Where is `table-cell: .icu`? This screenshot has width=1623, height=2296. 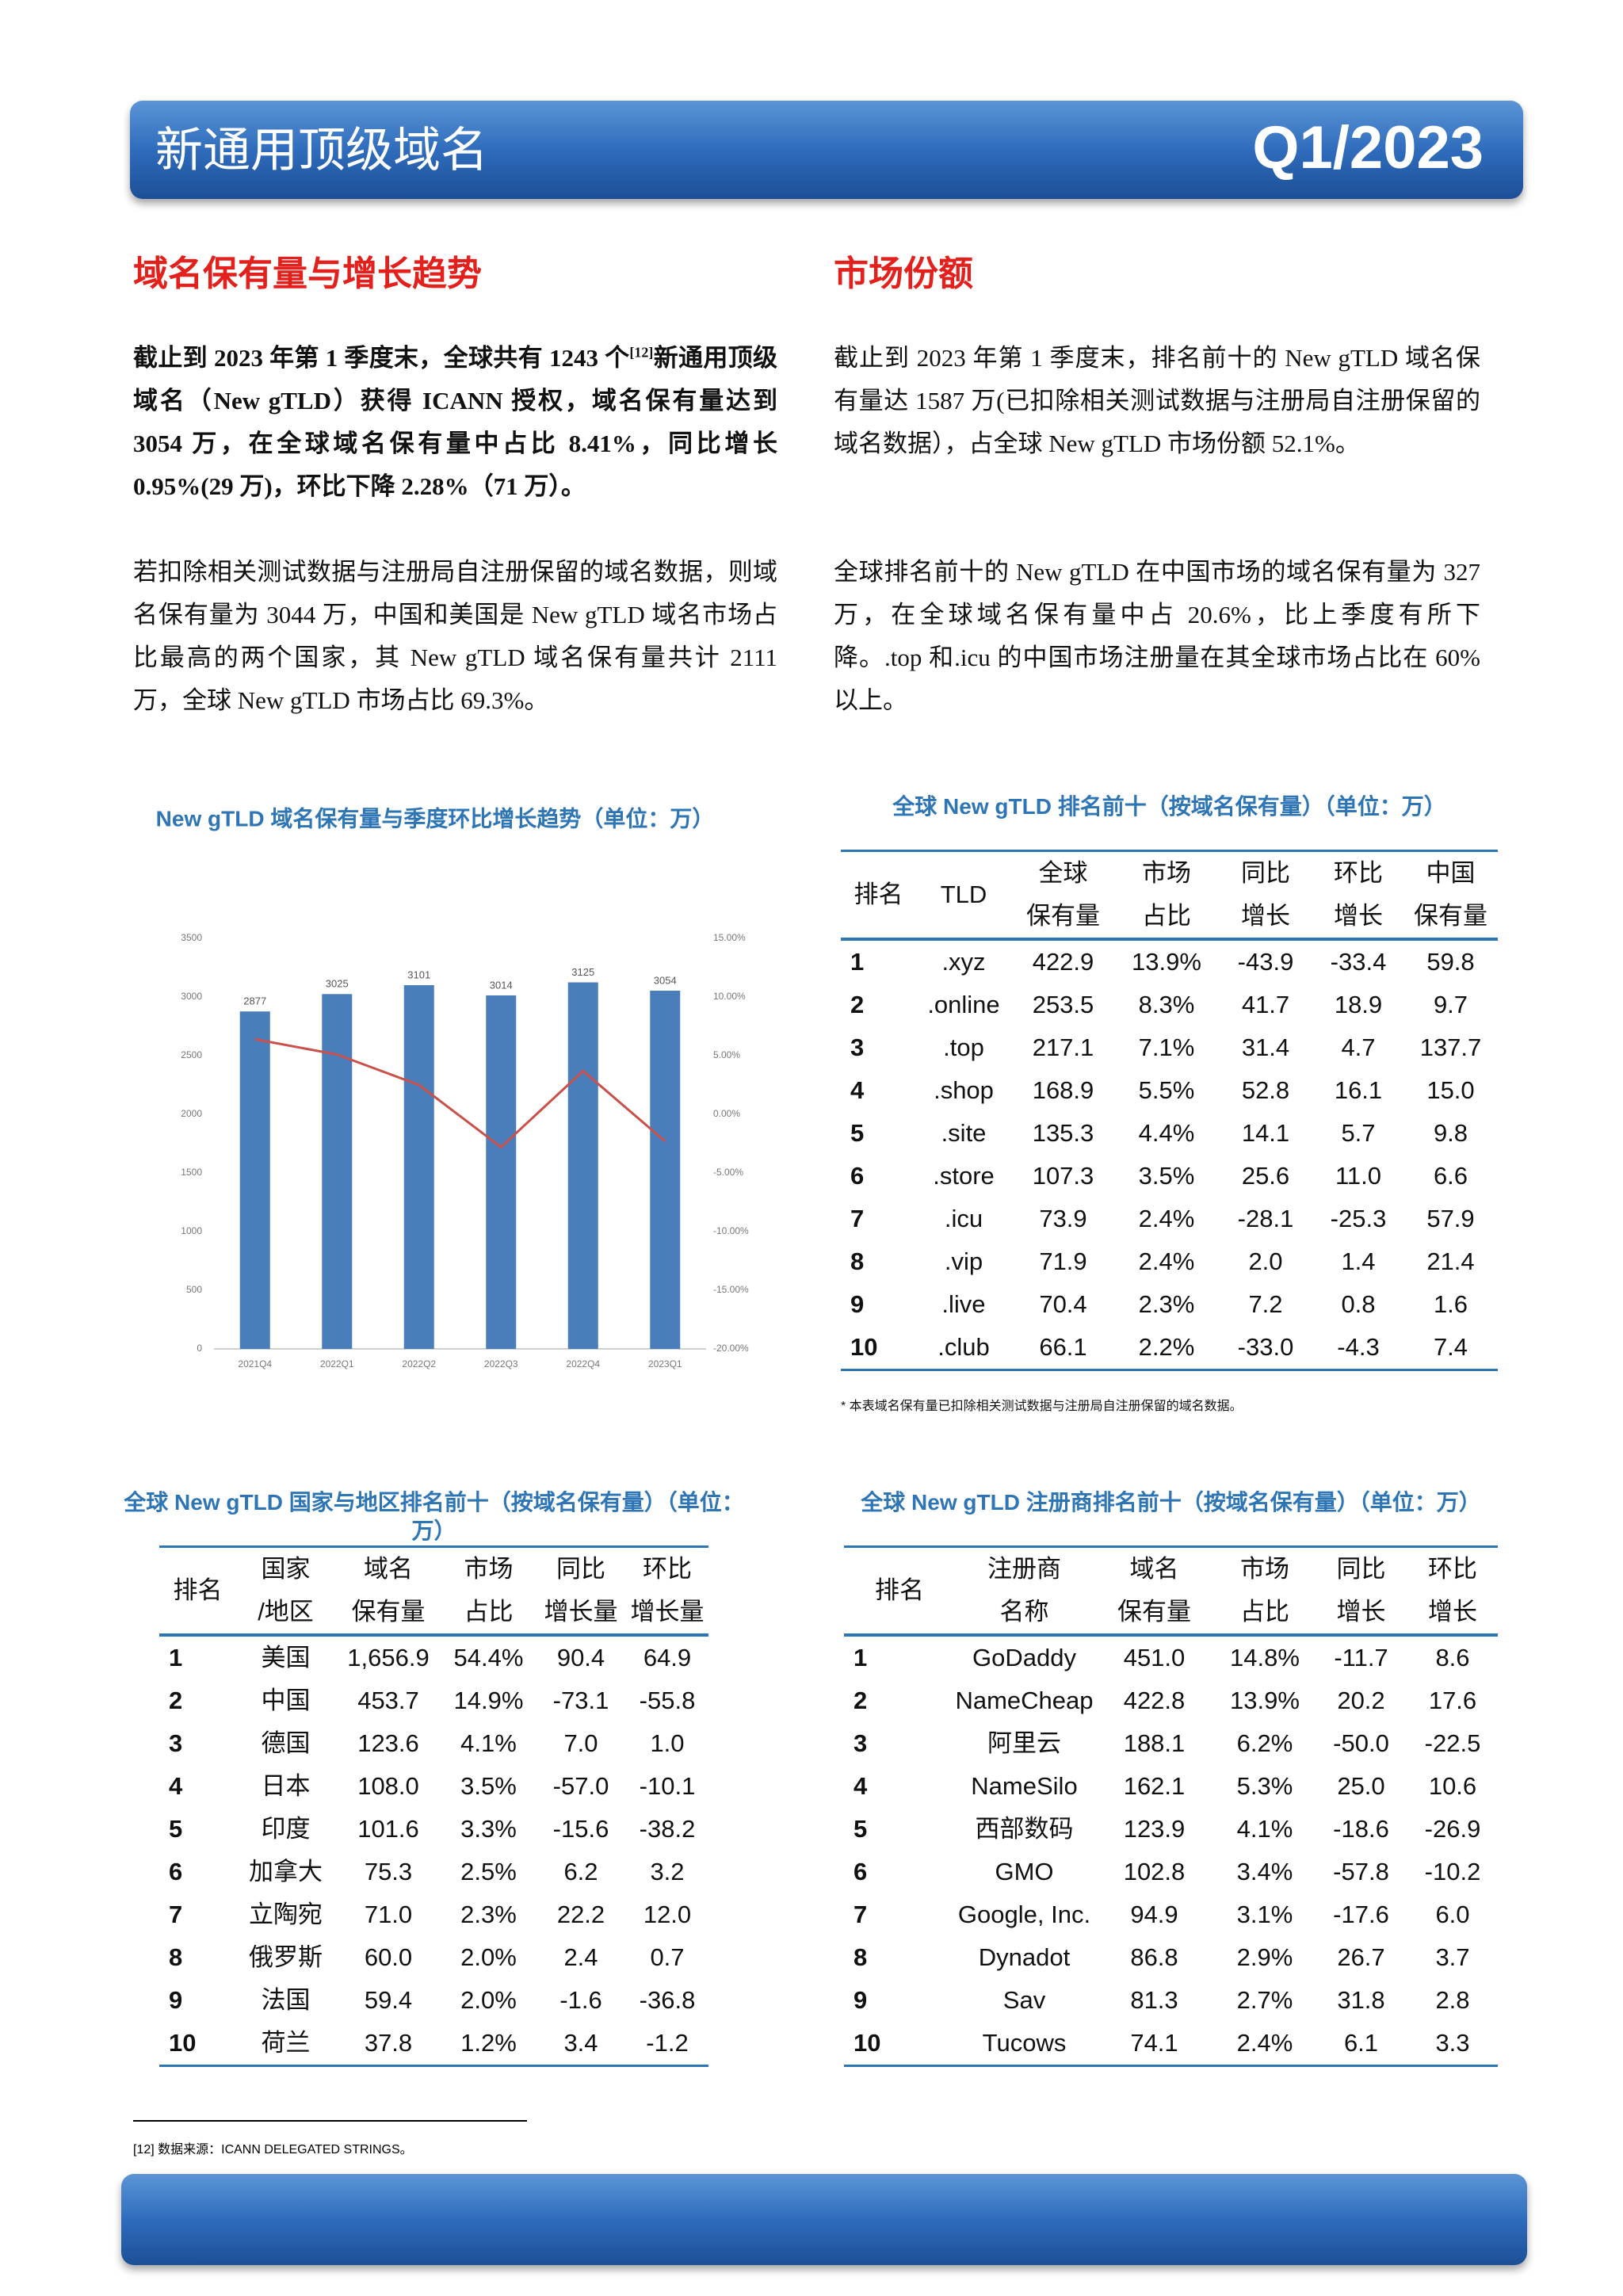 table-cell: .icu is located at coordinates (964, 1218).